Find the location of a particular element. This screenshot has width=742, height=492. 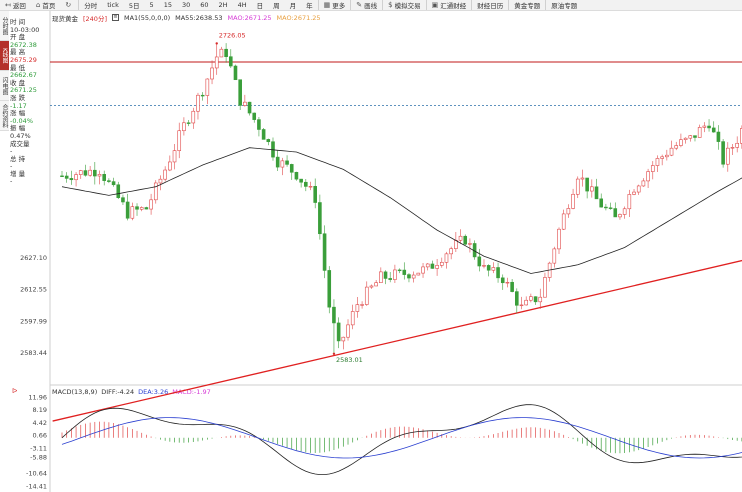

toolbar-item-16: ▦ 更多 is located at coordinates (334, 5).